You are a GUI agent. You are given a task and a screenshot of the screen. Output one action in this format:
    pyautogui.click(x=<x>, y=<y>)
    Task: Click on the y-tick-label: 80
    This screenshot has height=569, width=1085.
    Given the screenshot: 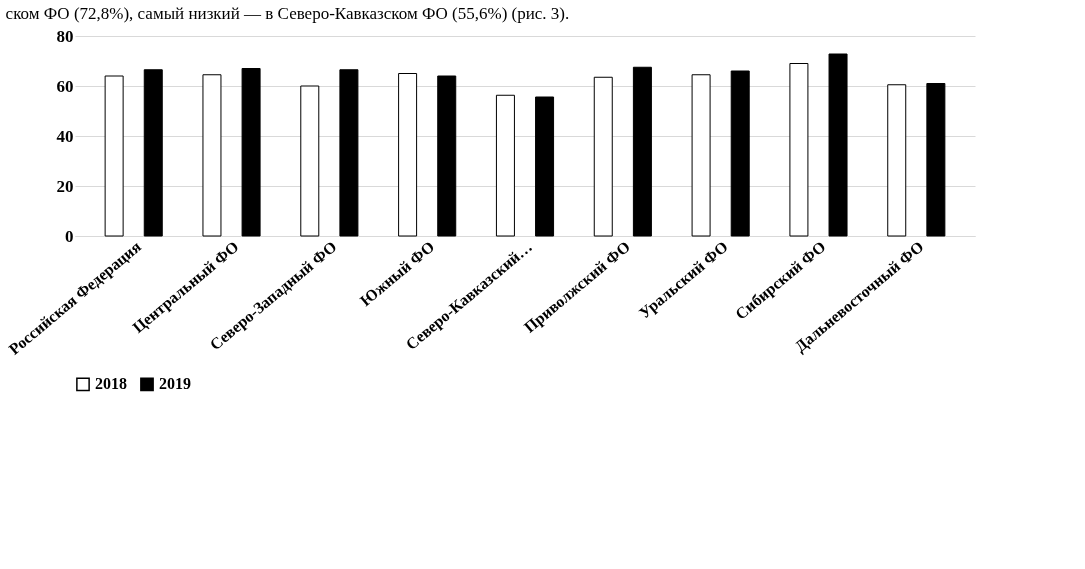 What is the action you would take?
    pyautogui.click(x=65, y=36)
    